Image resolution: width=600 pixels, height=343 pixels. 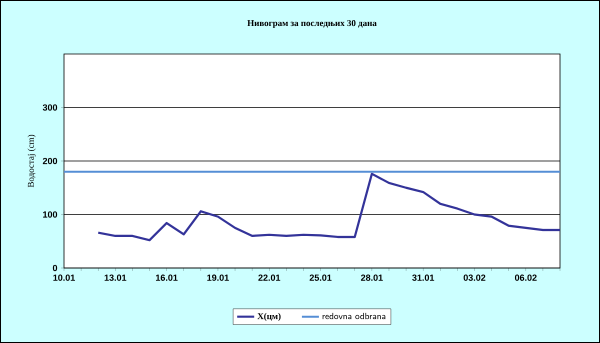 I want to click on y-tick-label: 200, so click(x=50, y=161).